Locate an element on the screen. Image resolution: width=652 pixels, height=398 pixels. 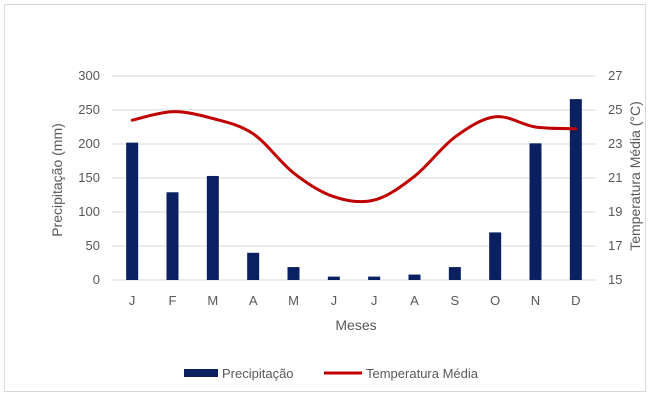
left-tick-label: 100 is located at coordinates (89, 211).